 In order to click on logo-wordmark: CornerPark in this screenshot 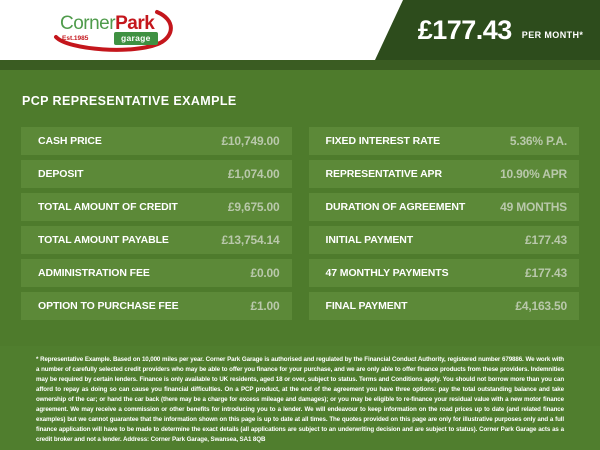, I will do `click(107, 24)`.